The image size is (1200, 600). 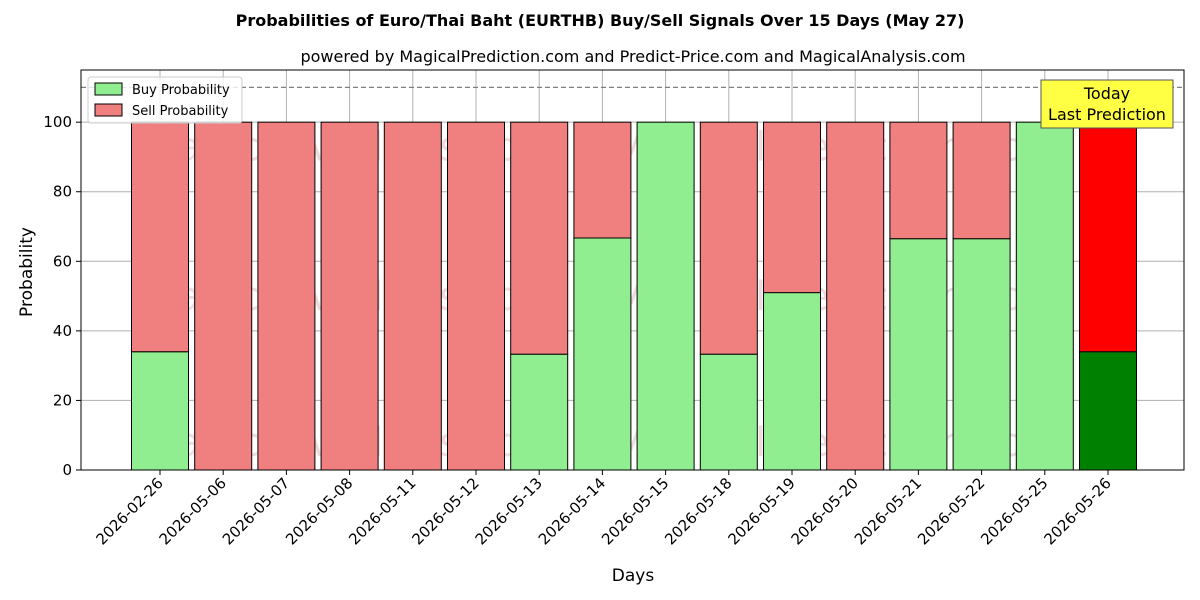 I want to click on x-tick-label: 2026-05-12, so click(x=445, y=511).